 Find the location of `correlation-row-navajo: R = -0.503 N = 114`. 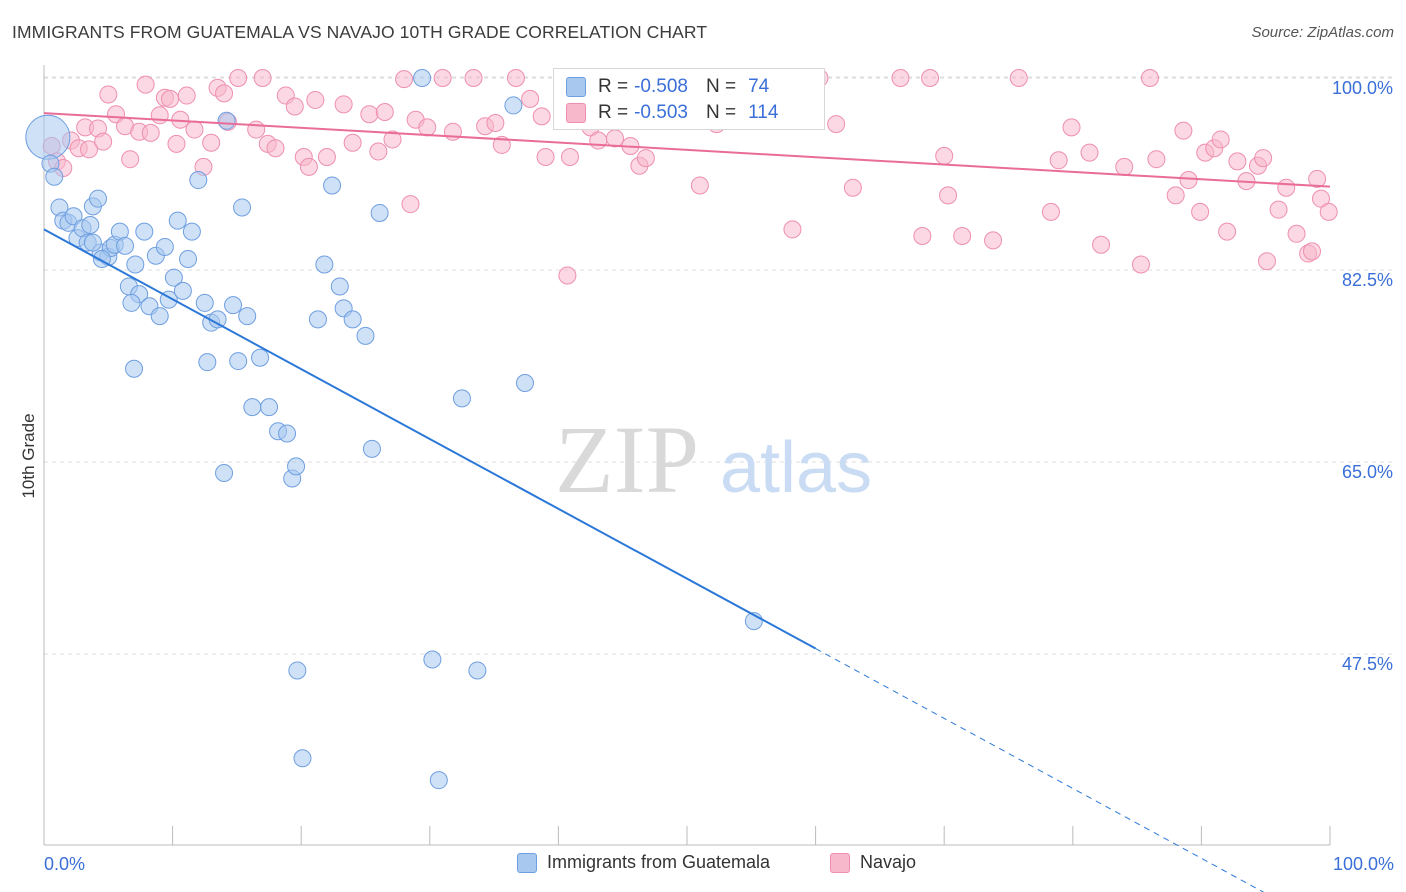

correlation-row-navajo: R = -0.503 N = 114 is located at coordinates (672, 113).